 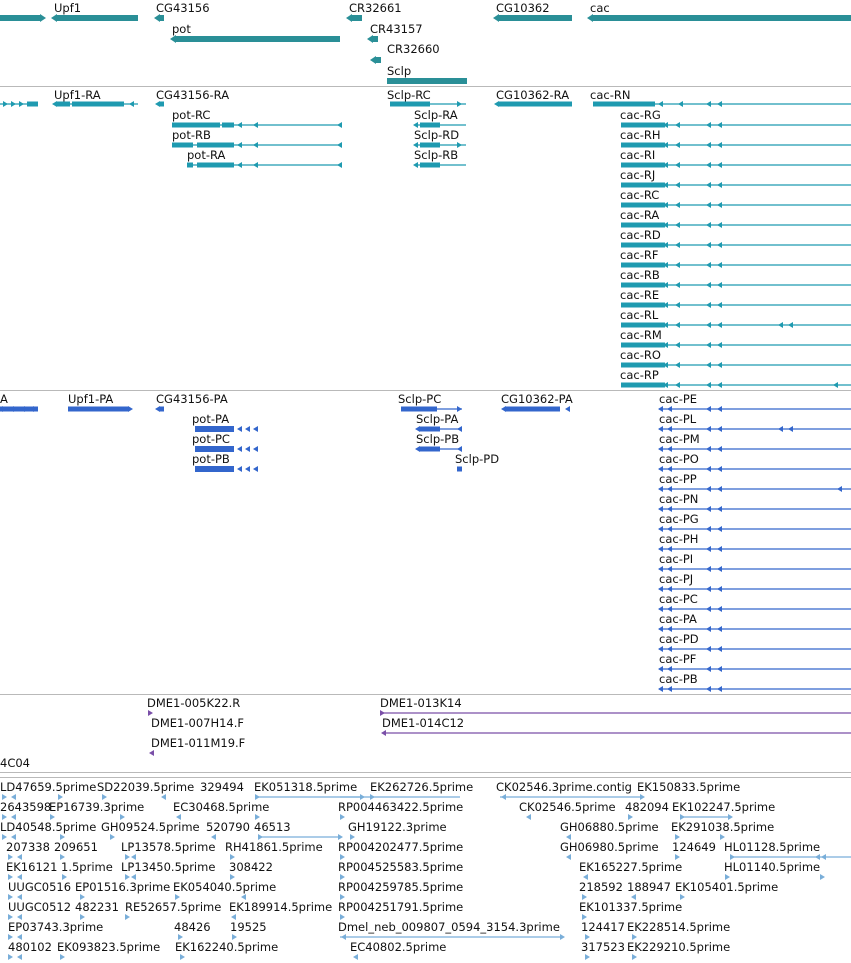 I want to click on transcript-label: CG10362-RA, so click(x=533, y=95).